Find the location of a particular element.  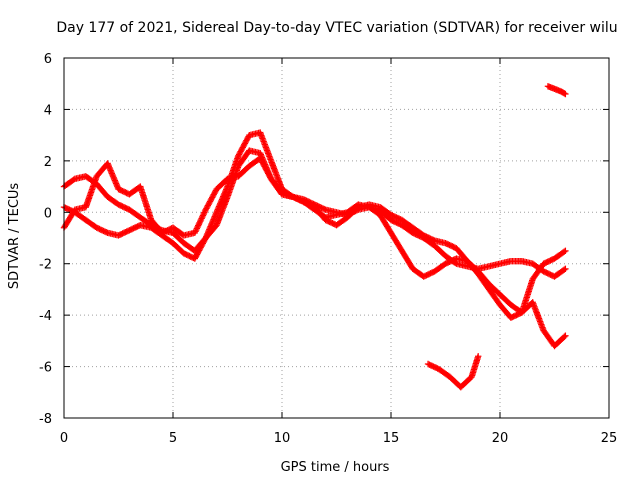

y-axis-label: SDTVAR / TECUs is located at coordinates (14, 236).